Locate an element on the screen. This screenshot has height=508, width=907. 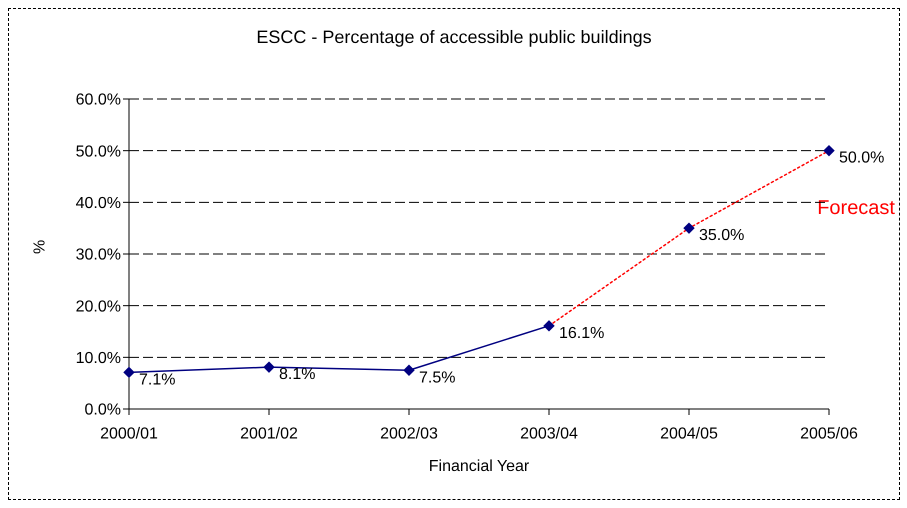
data-label: 8.1% is located at coordinates (297, 375).